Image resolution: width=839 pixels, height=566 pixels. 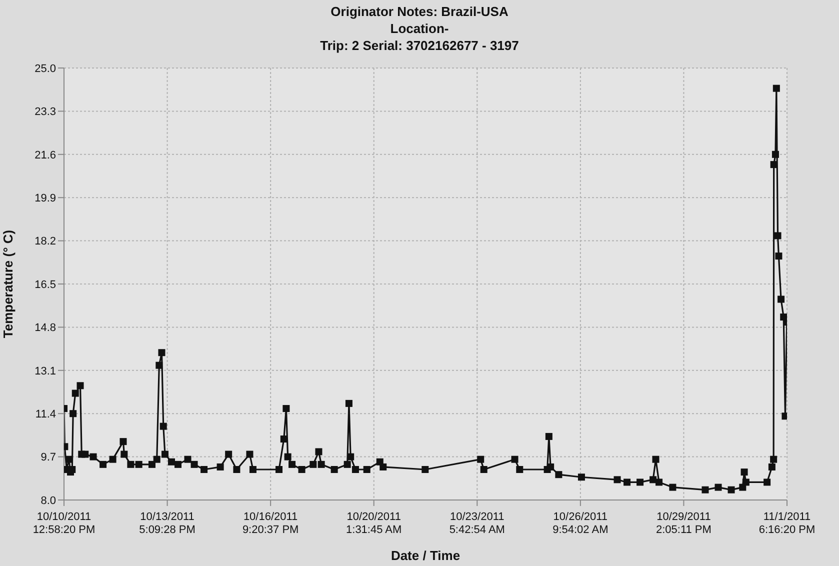 I want to click on y-tick-label: 9.7, so click(x=48, y=458).